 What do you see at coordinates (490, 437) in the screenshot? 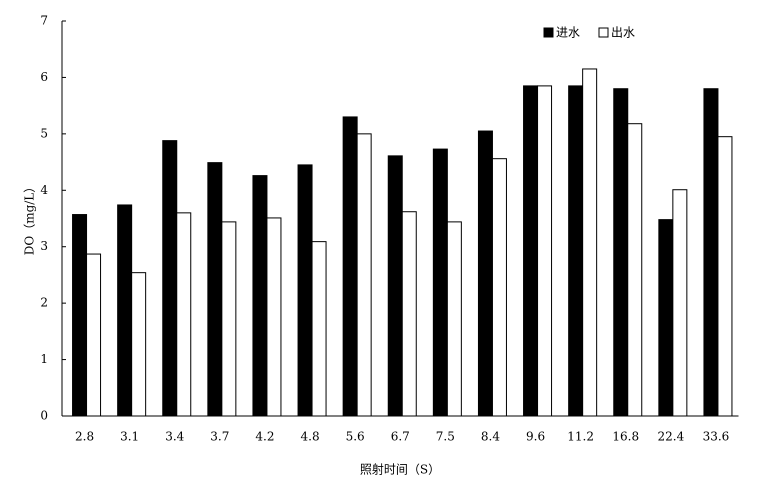
I see `x-tick-label: 8.4` at bounding box center [490, 437].